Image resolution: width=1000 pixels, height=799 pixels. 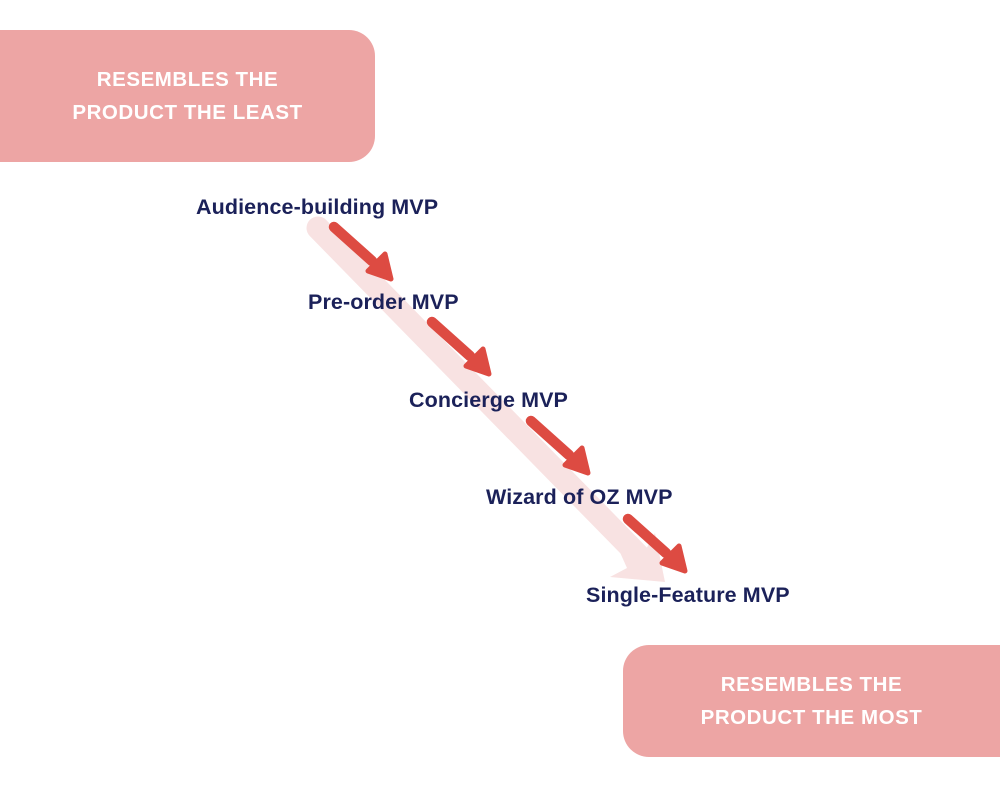 What do you see at coordinates (187, 79) in the screenshot?
I see `badge-least-line-1: RESEMBLES THE` at bounding box center [187, 79].